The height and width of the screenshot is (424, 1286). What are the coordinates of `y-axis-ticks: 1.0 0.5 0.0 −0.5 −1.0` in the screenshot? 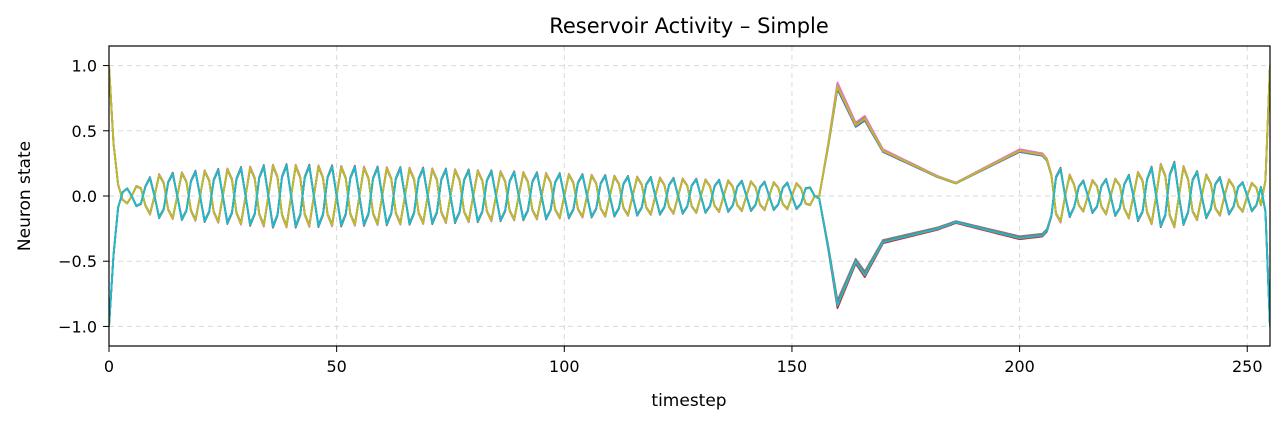 It's located at (83, 196).